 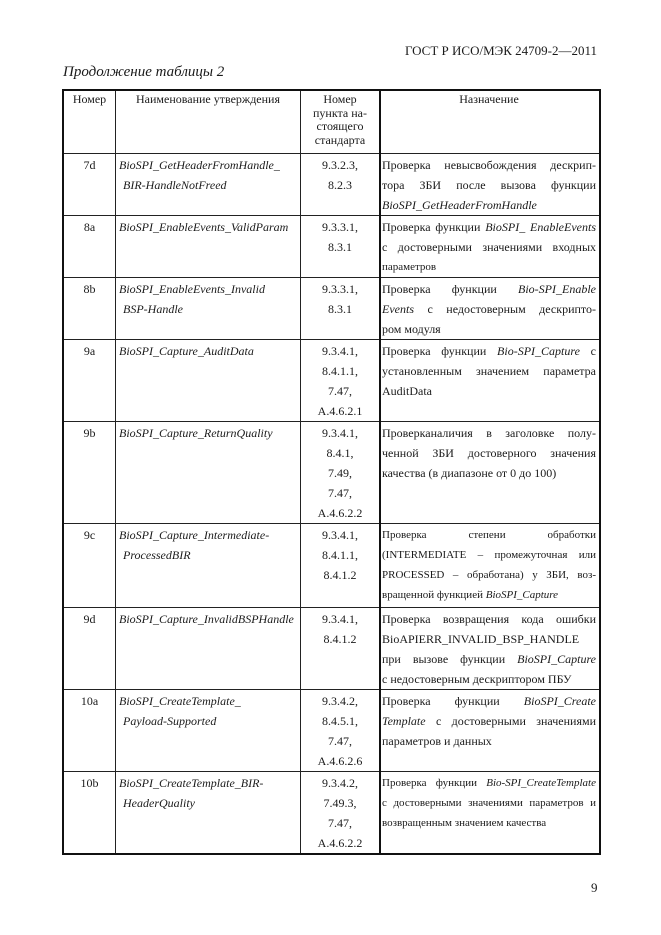 I want to click on purpose-line: Проверка функции BioSPI_ EnableEvents, so click(x=489, y=227).